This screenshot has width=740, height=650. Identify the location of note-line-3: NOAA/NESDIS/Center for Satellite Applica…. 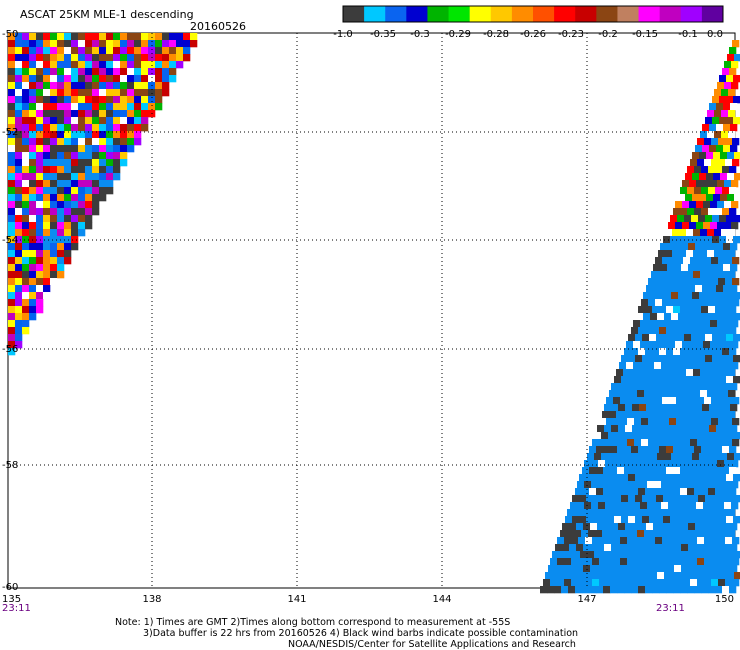
(432, 644).